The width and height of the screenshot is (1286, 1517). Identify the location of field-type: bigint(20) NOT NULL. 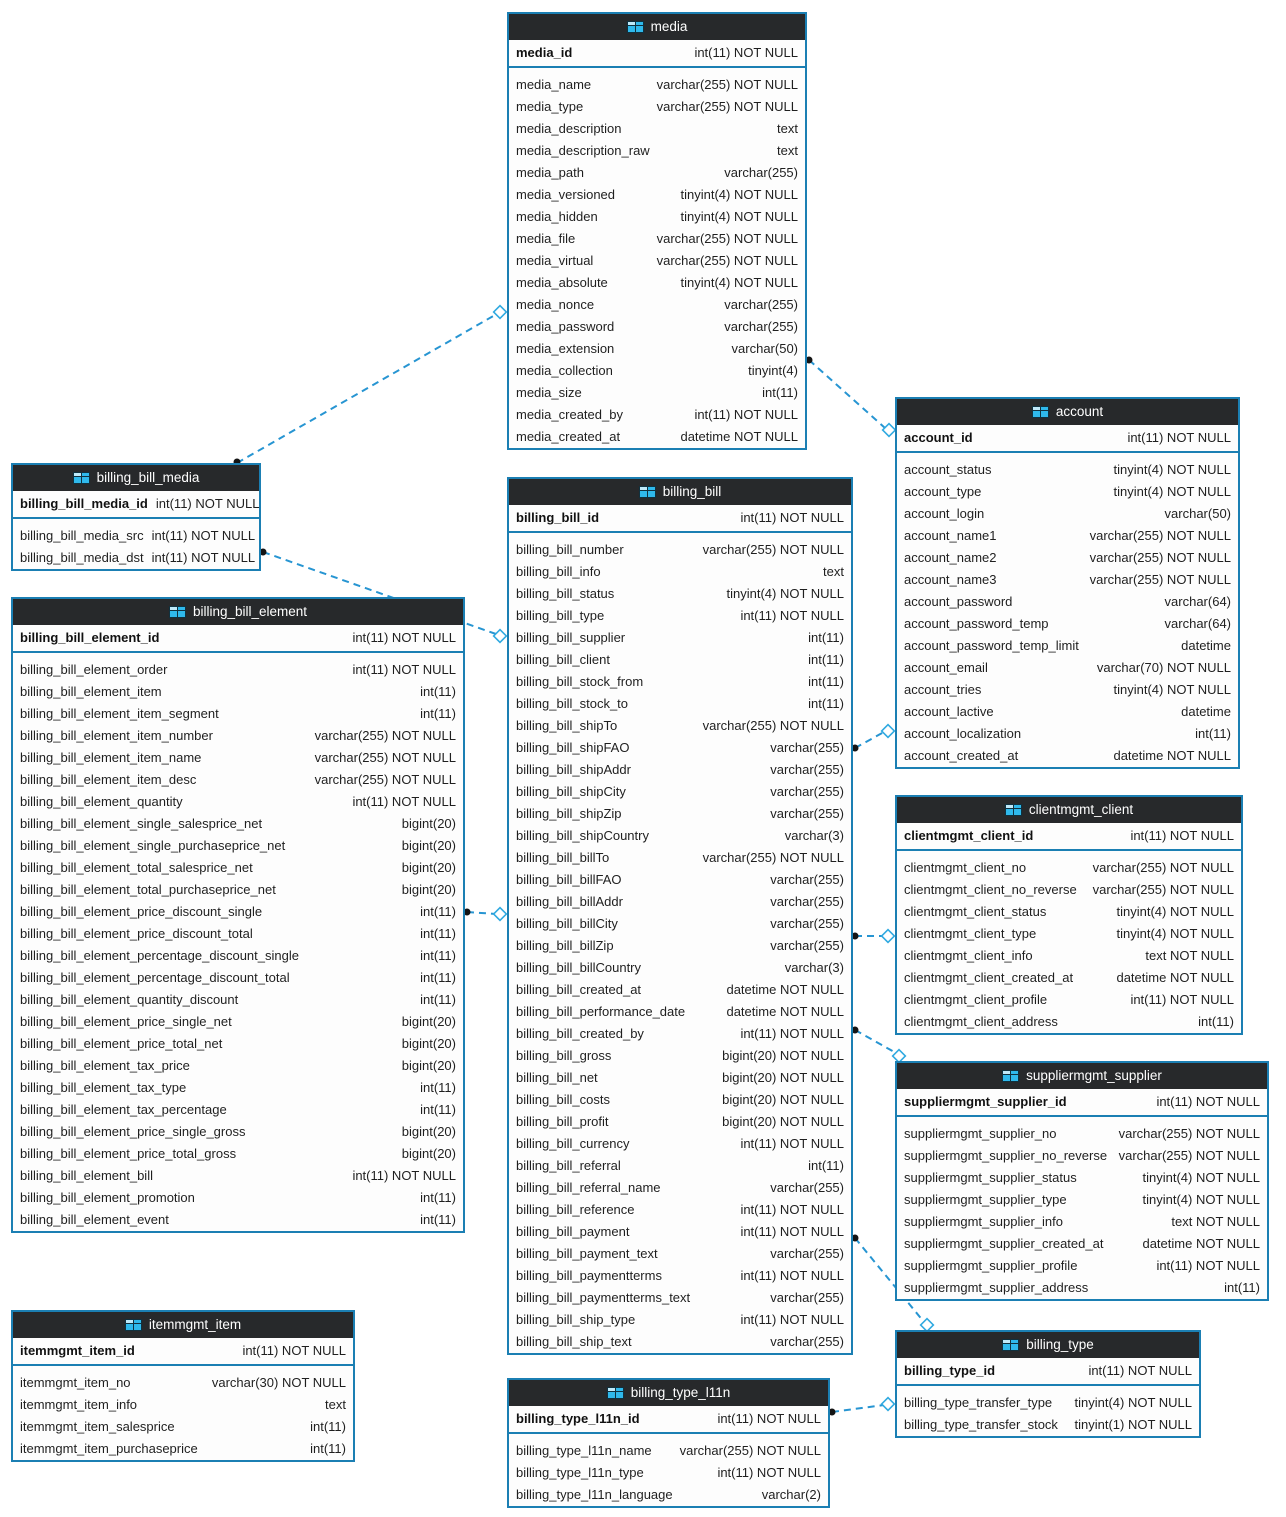
(783, 1055).